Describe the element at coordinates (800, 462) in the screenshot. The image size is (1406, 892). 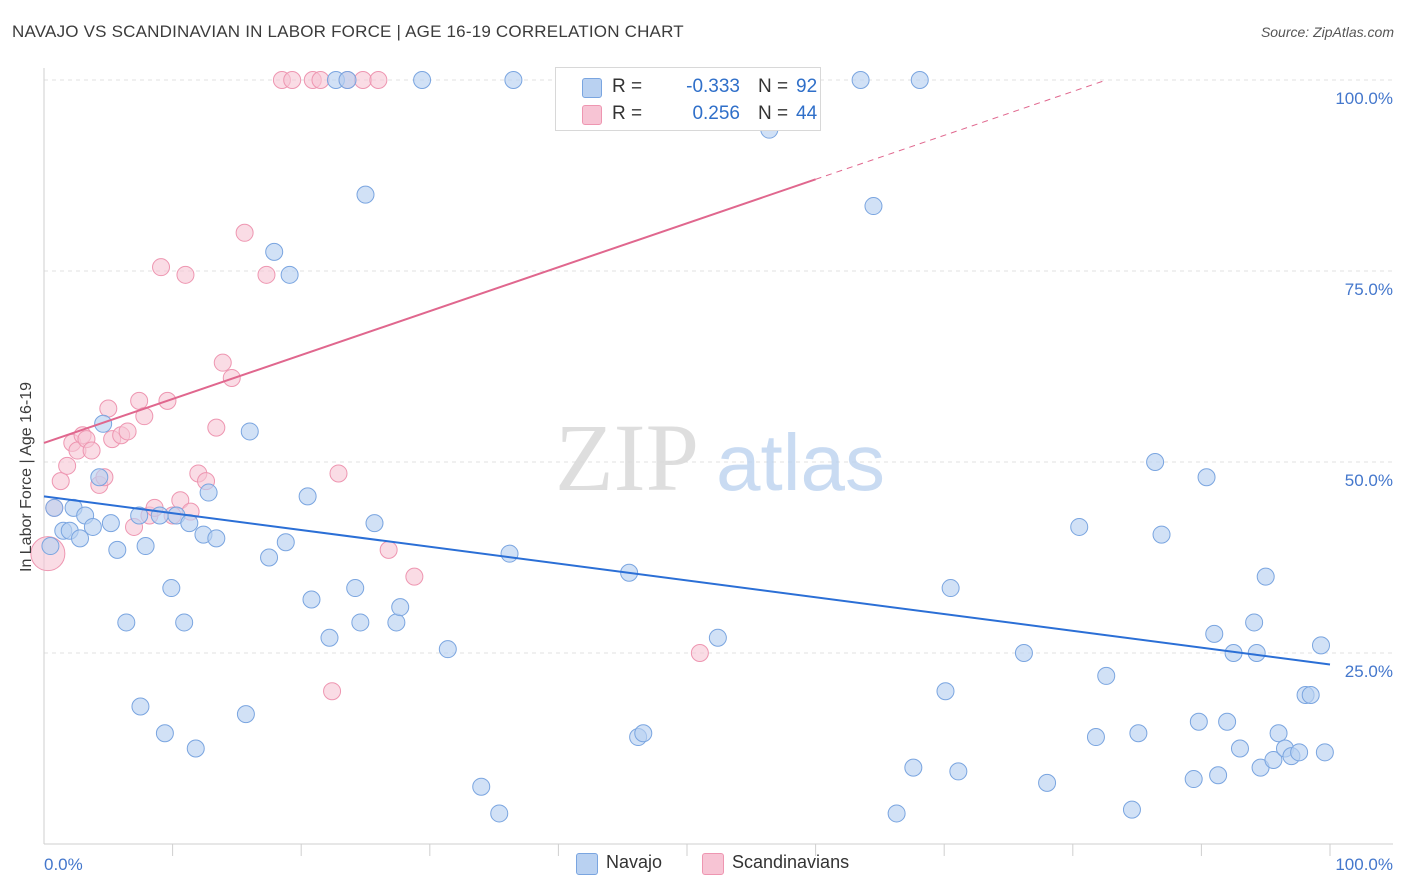
I see `watermark-atlas: atlas` at that location.